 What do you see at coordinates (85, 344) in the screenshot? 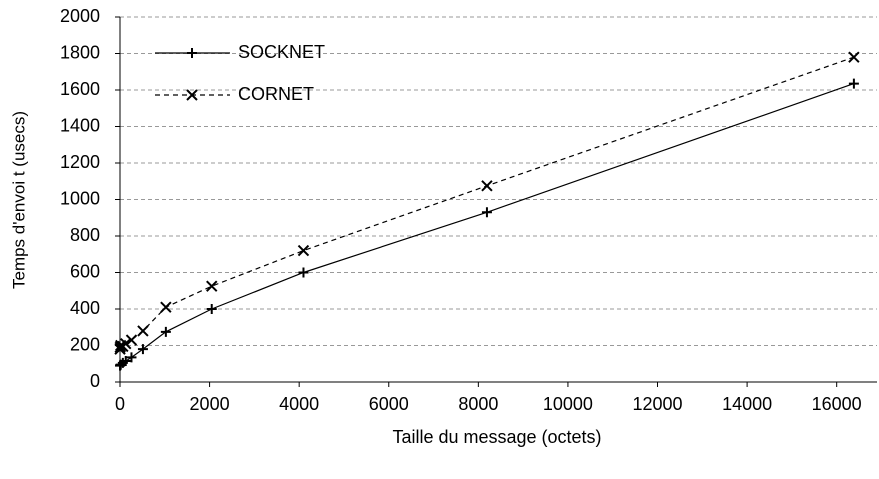
I see `y-tick-label: 200` at bounding box center [85, 344].